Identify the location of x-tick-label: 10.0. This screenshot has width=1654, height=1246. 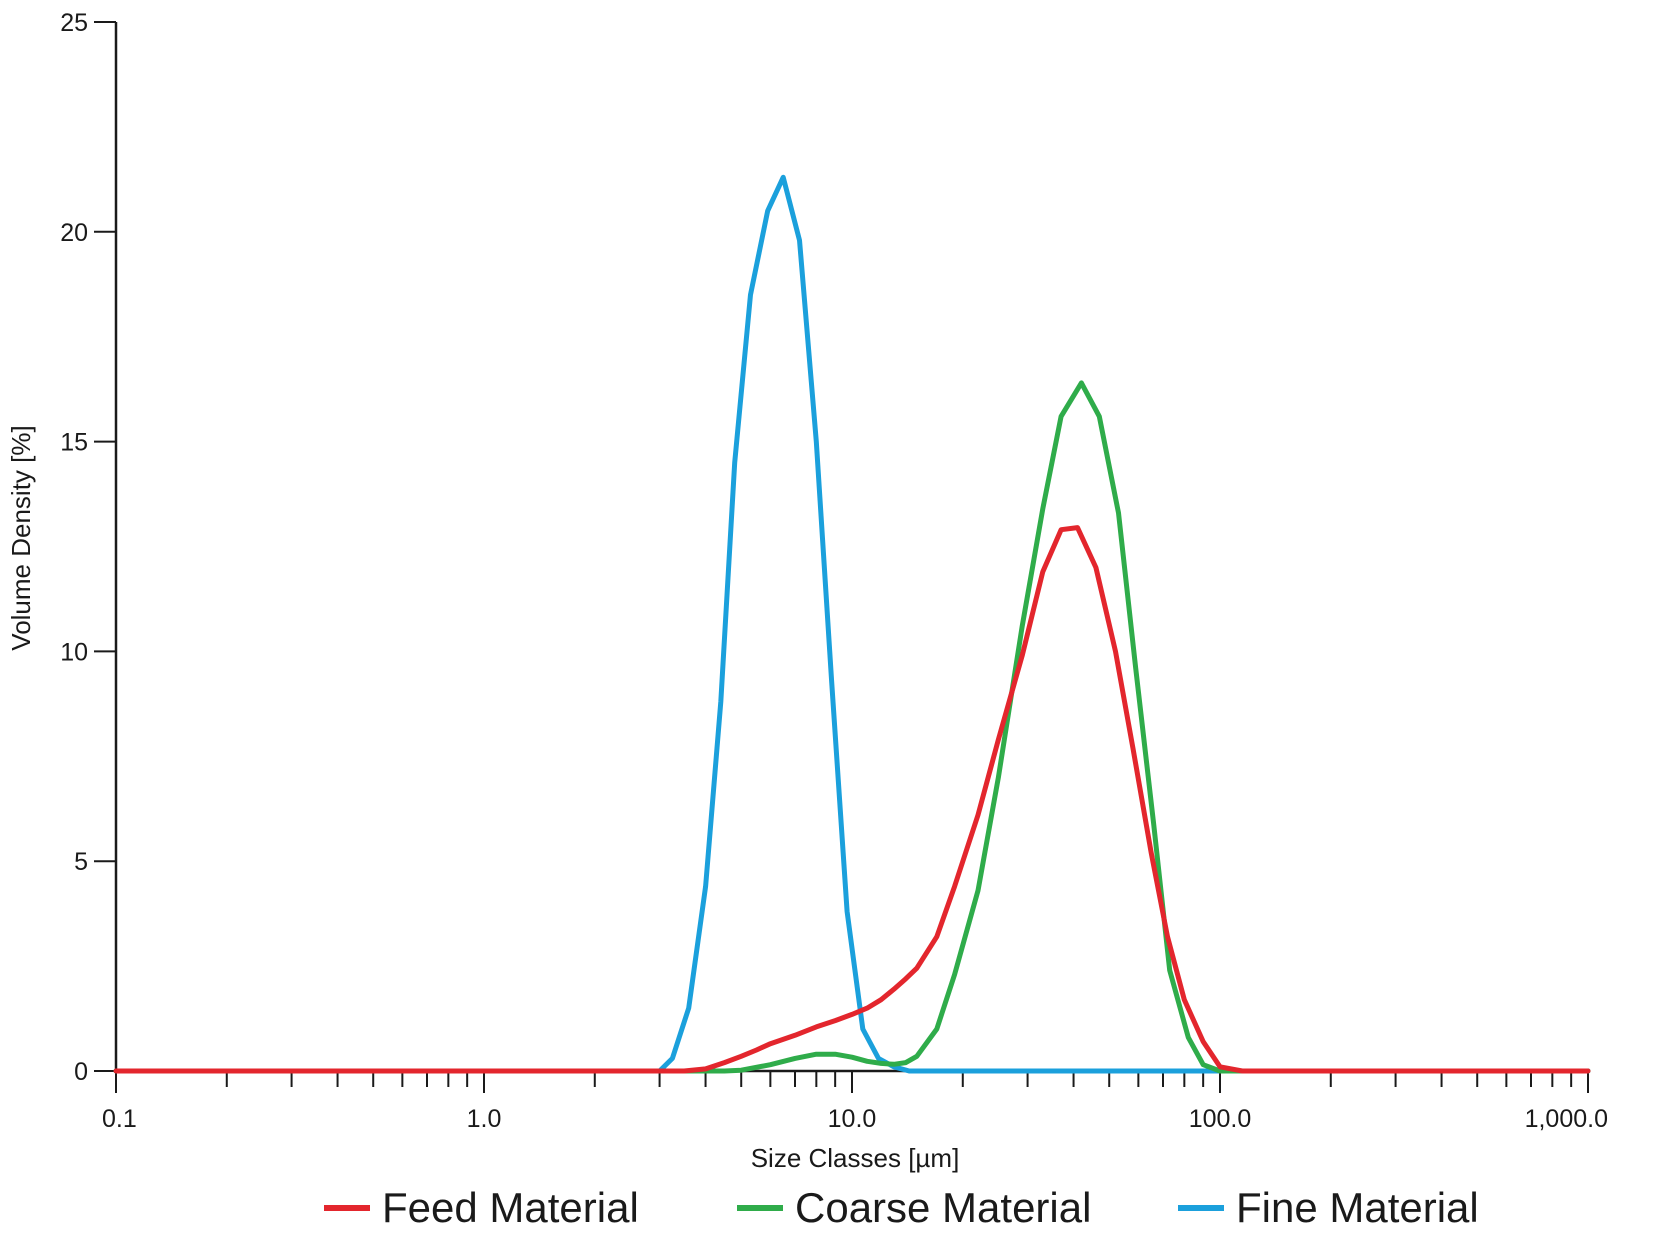
(852, 1119).